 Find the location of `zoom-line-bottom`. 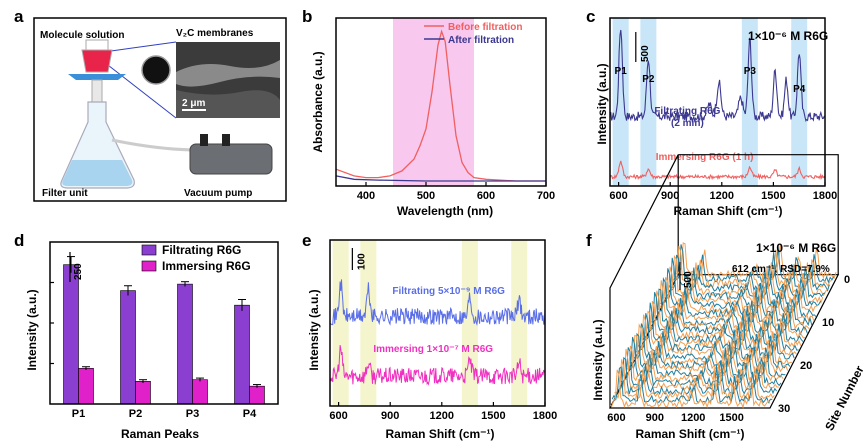

zoom-line-bottom is located at coordinates (140, 90).